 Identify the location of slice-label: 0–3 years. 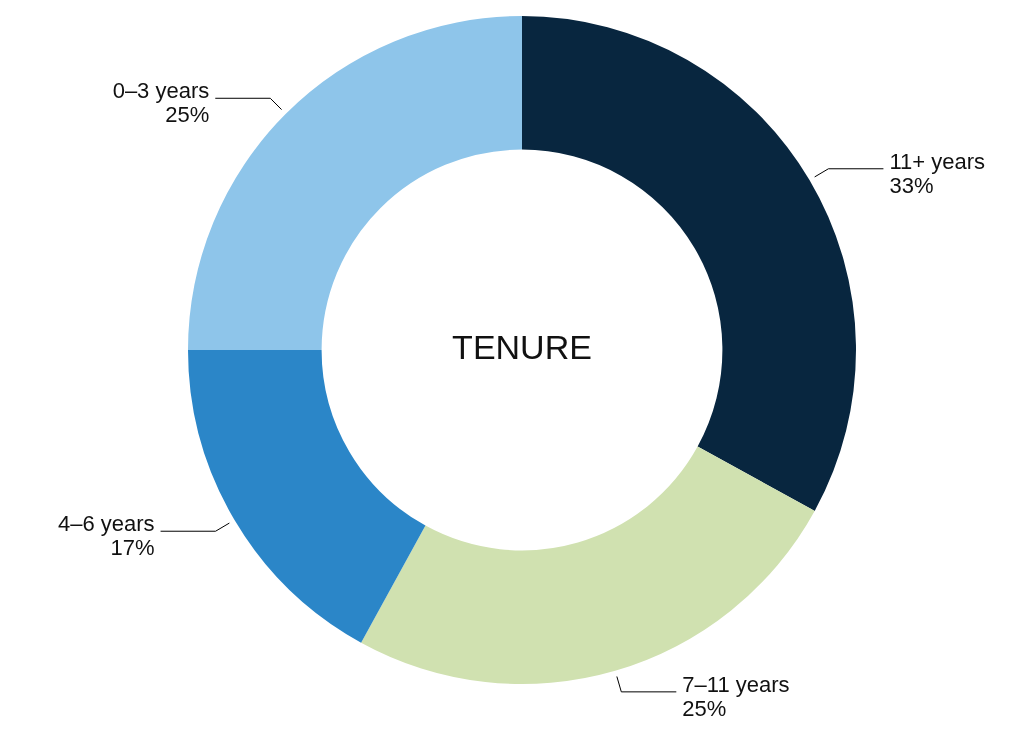
(161, 91).